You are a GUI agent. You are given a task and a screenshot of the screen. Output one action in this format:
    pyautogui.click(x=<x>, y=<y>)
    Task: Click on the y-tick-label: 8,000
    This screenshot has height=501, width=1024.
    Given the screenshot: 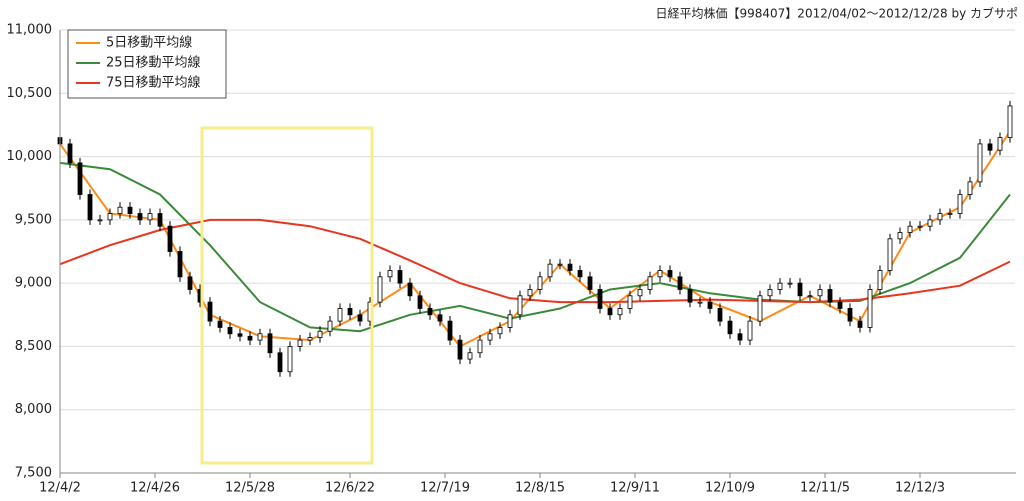 What is the action you would take?
    pyautogui.click(x=33, y=409)
    